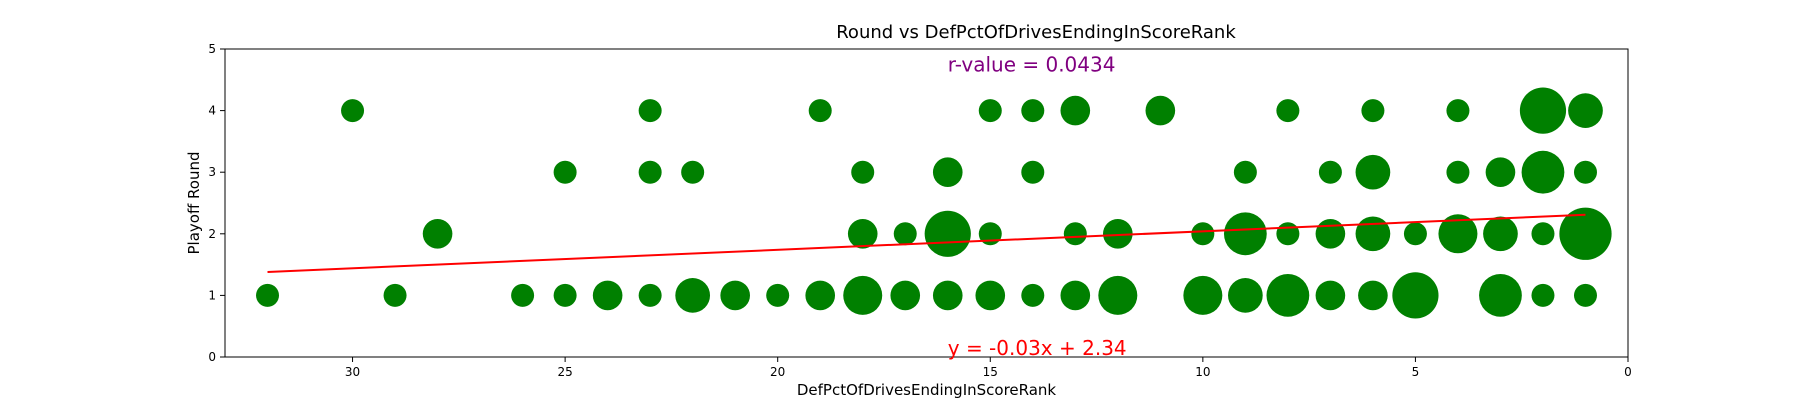  I want to click on y-tick-label: 2, so click(212, 234).